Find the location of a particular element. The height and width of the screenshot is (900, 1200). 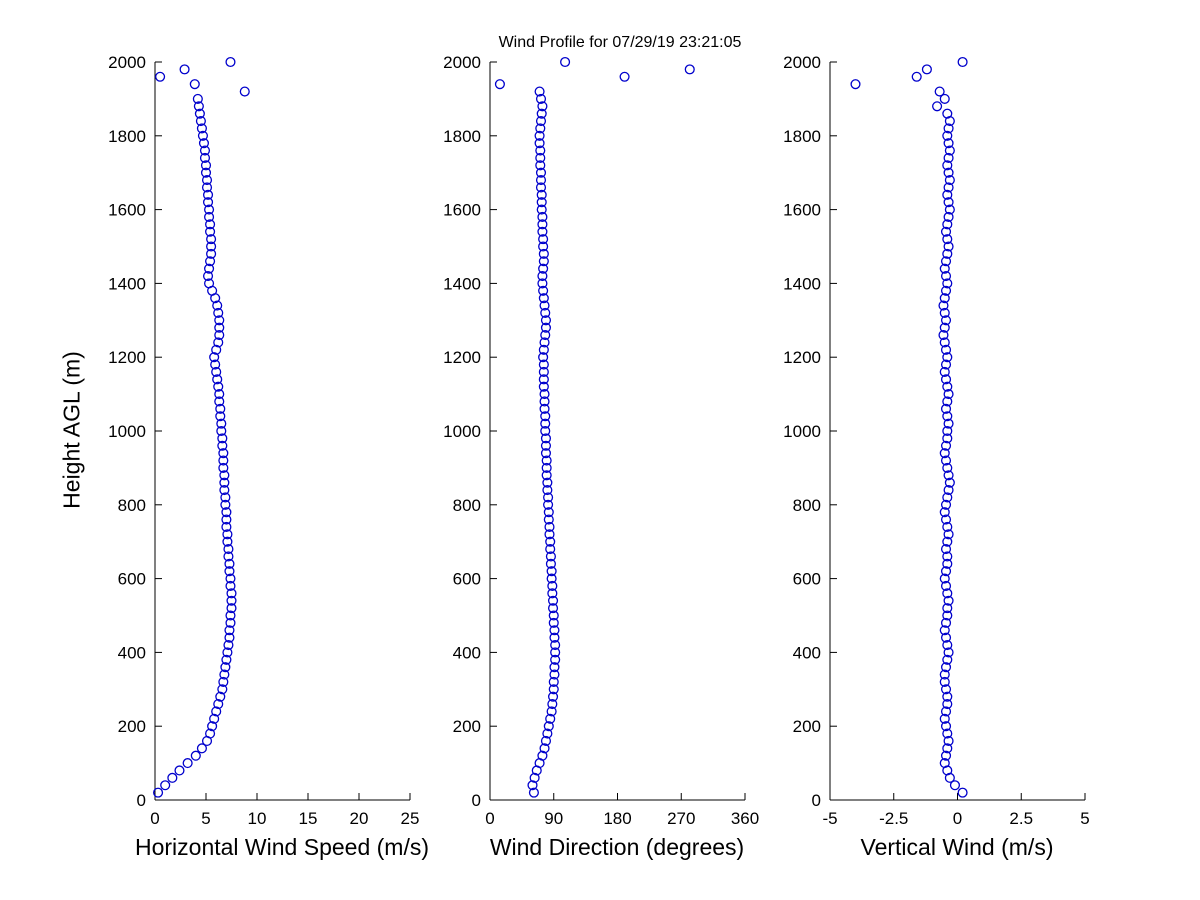

svg-text: -5 is located at coordinates (829, 818).